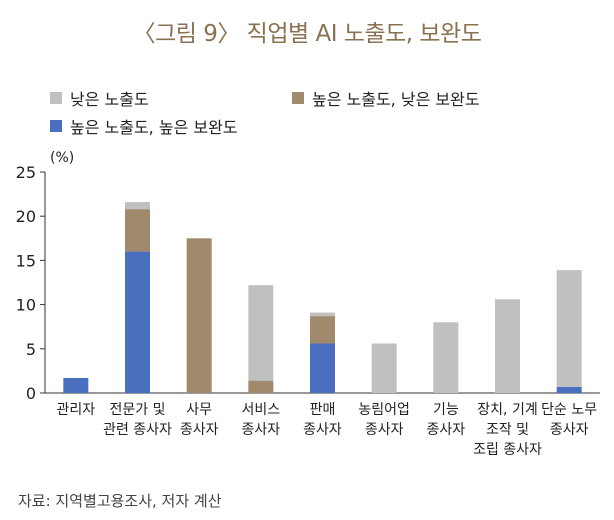 The width and height of the screenshot is (614, 520). Describe the element at coordinates (56, 98) in the screenshot. I see `legend-swatch-low-exposure` at that location.